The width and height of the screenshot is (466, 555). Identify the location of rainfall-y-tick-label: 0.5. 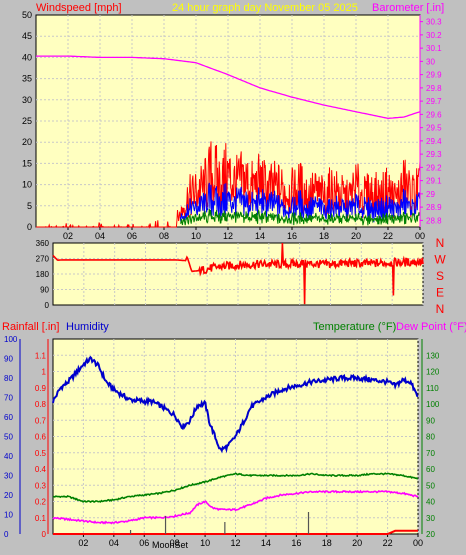
(41, 453).